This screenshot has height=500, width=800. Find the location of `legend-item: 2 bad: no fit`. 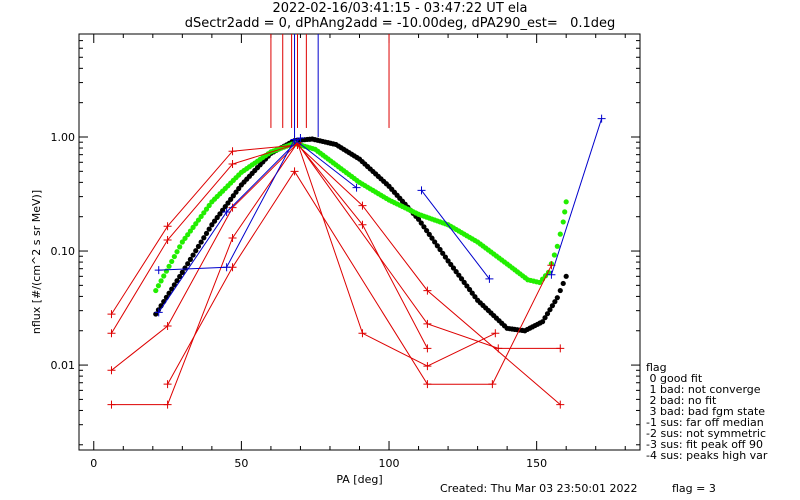

legend-item: 2 bad: no fit is located at coordinates (681, 400).